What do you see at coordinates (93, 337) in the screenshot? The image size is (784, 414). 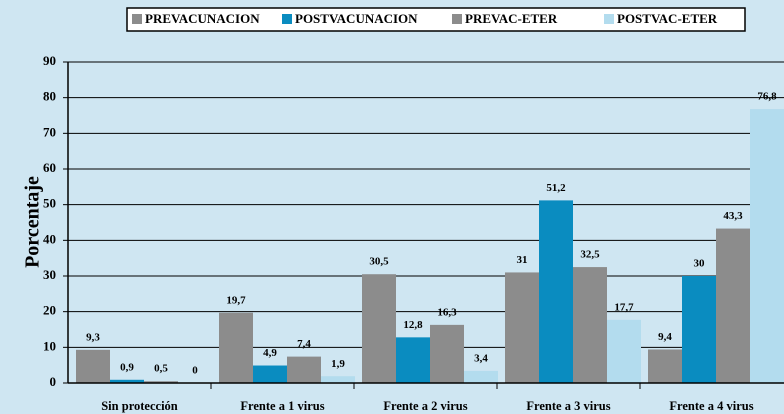 I see `value-label: 9,3` at bounding box center [93, 337].